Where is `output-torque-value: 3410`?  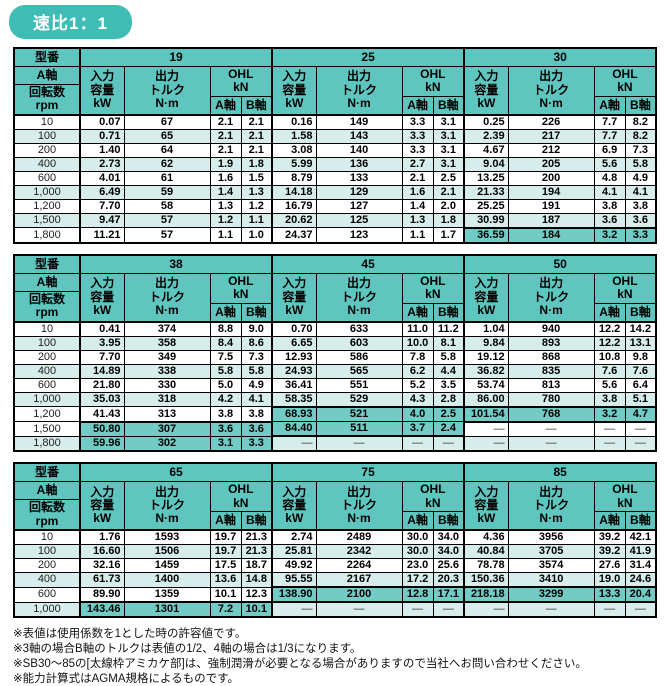 output-torque-value: 3410 is located at coordinates (551, 580).